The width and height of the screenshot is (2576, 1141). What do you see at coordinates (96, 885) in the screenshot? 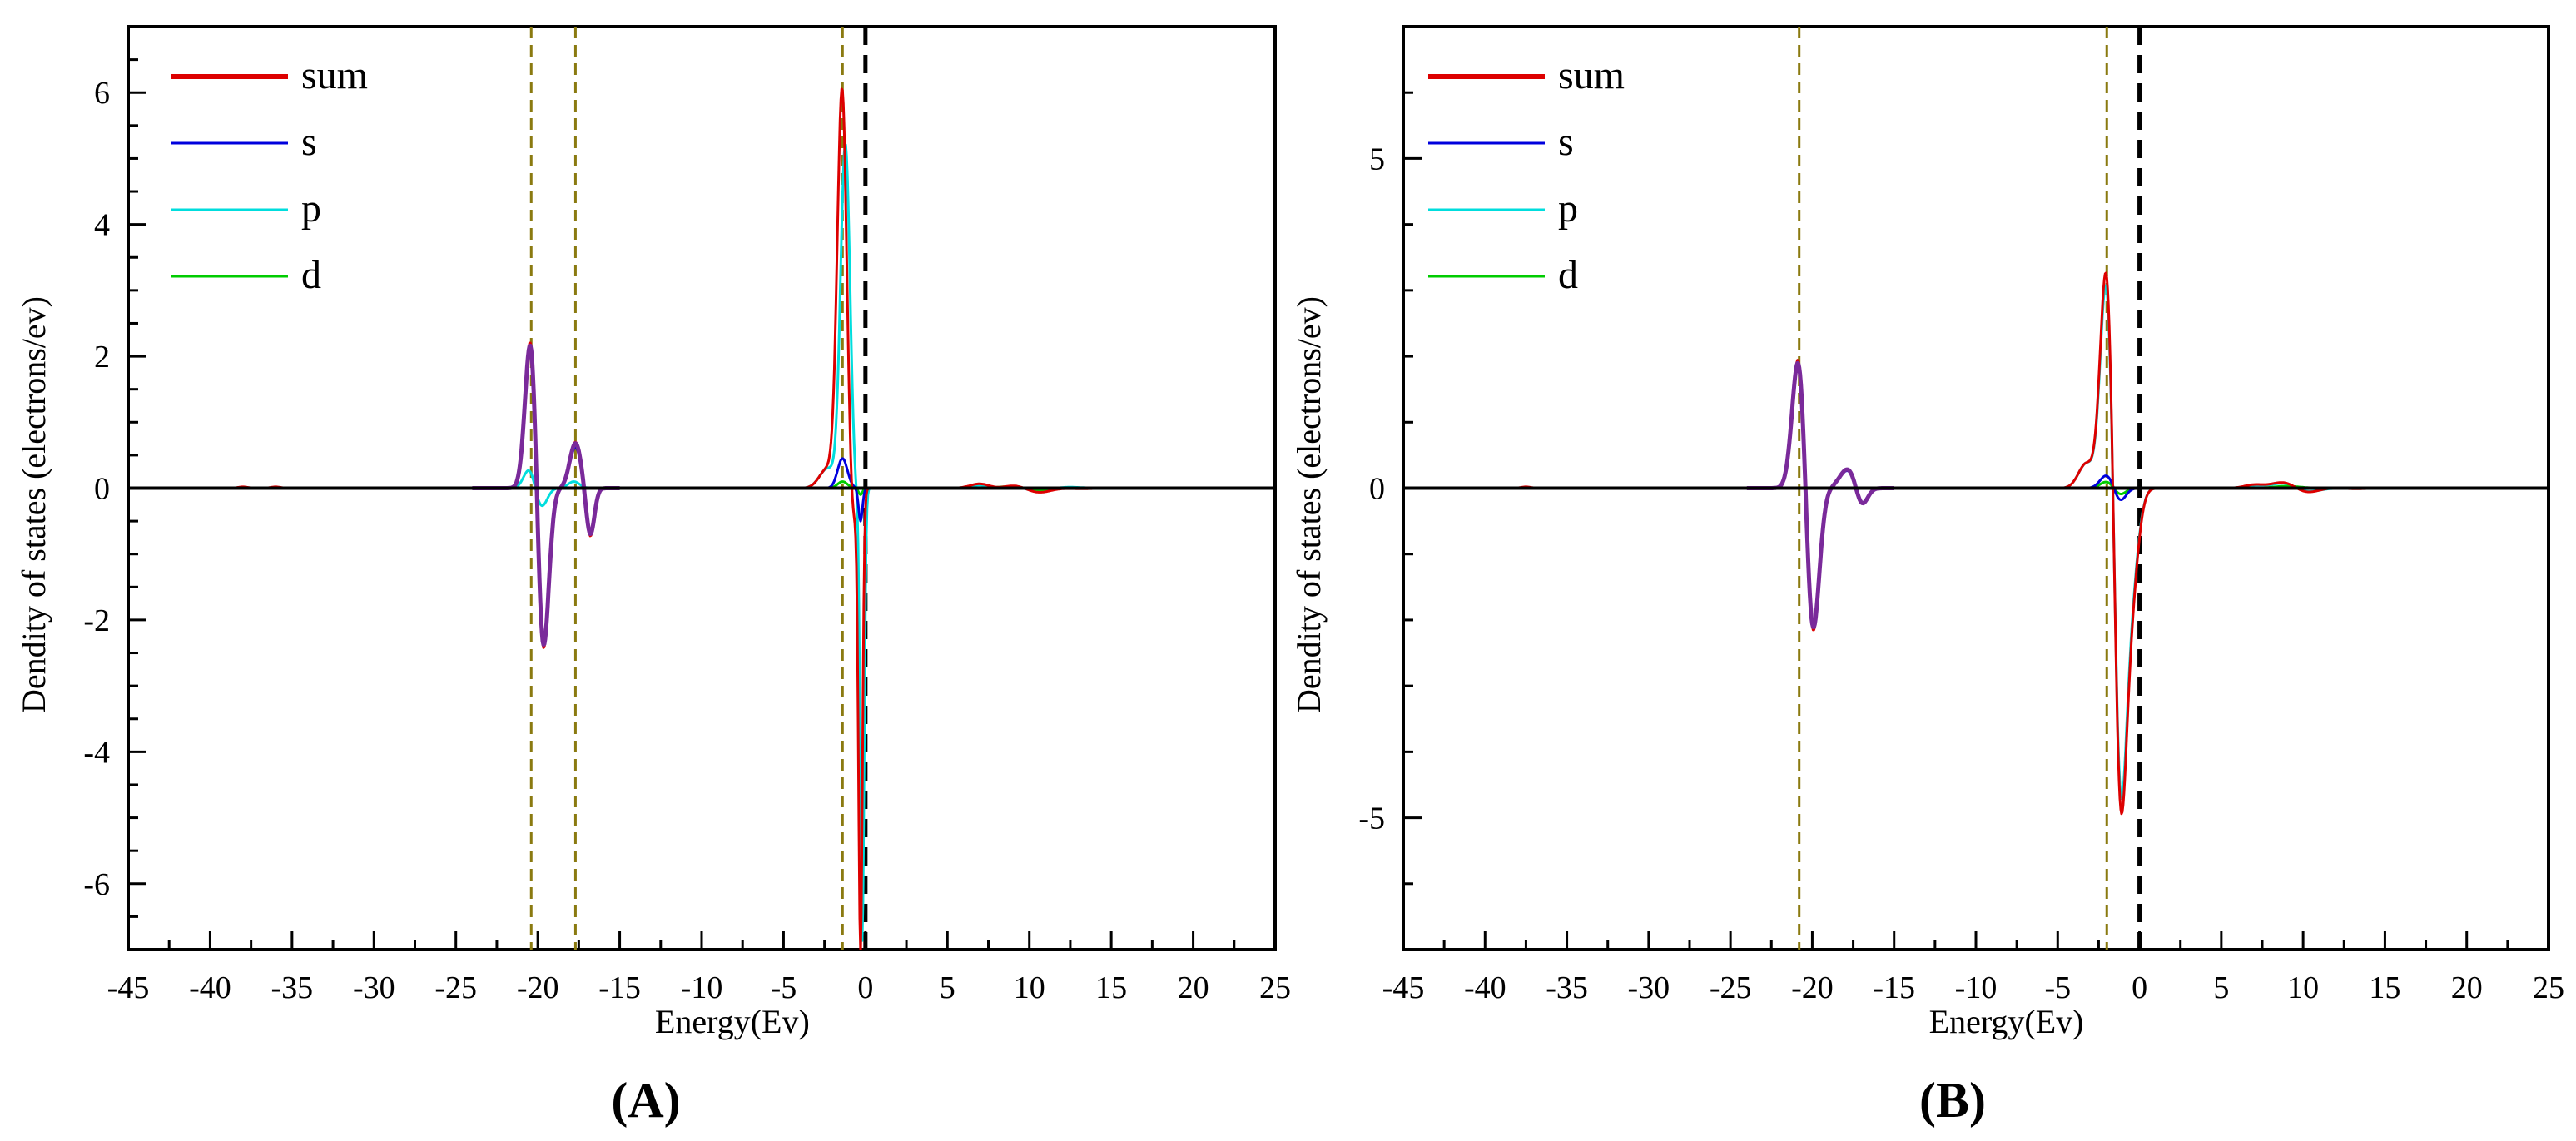
I see `y-tick-label: -6` at bounding box center [96, 885].